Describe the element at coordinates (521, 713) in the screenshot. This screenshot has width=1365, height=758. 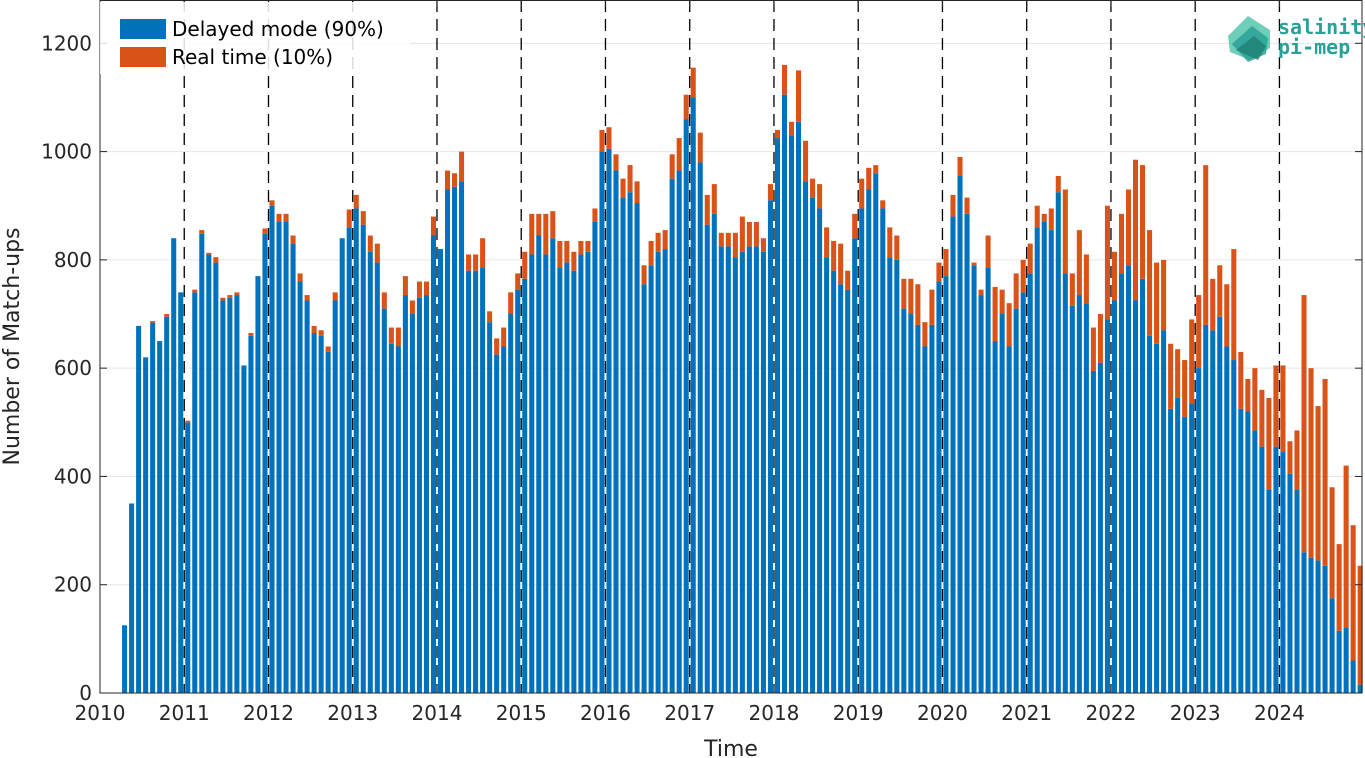
I see `x-tick-label: 2015` at that location.